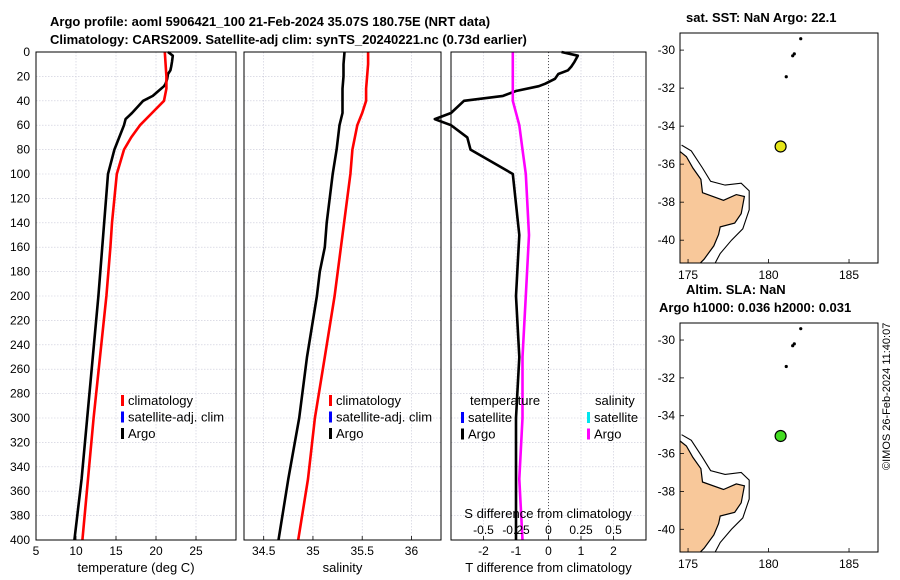 The image size is (900, 580). Describe the element at coordinates (490, 417) in the screenshot. I see `diff-legend-temperature-label: satellite` at that location.